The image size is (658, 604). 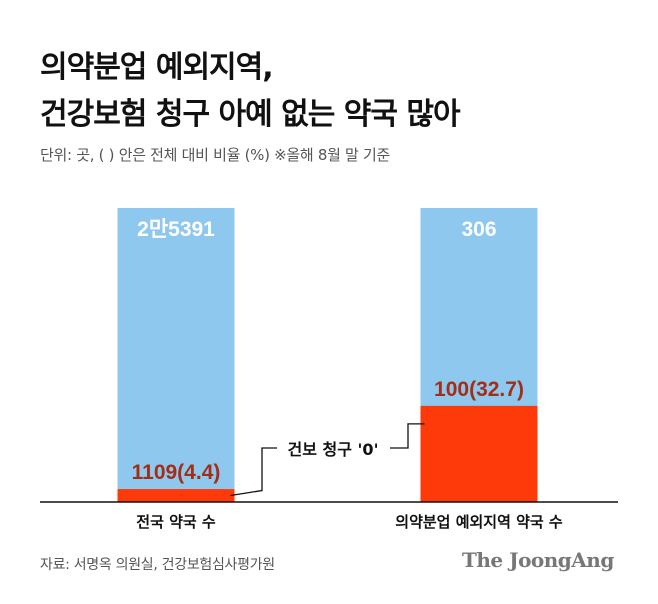 I want to click on publisher-logo: The JoongAng, so click(x=538, y=560).